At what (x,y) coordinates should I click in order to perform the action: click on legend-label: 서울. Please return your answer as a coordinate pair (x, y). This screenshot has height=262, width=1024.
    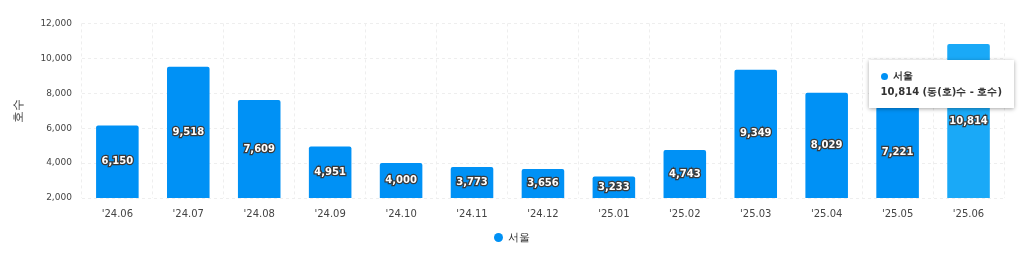
    Looking at the image, I should click on (519, 237).